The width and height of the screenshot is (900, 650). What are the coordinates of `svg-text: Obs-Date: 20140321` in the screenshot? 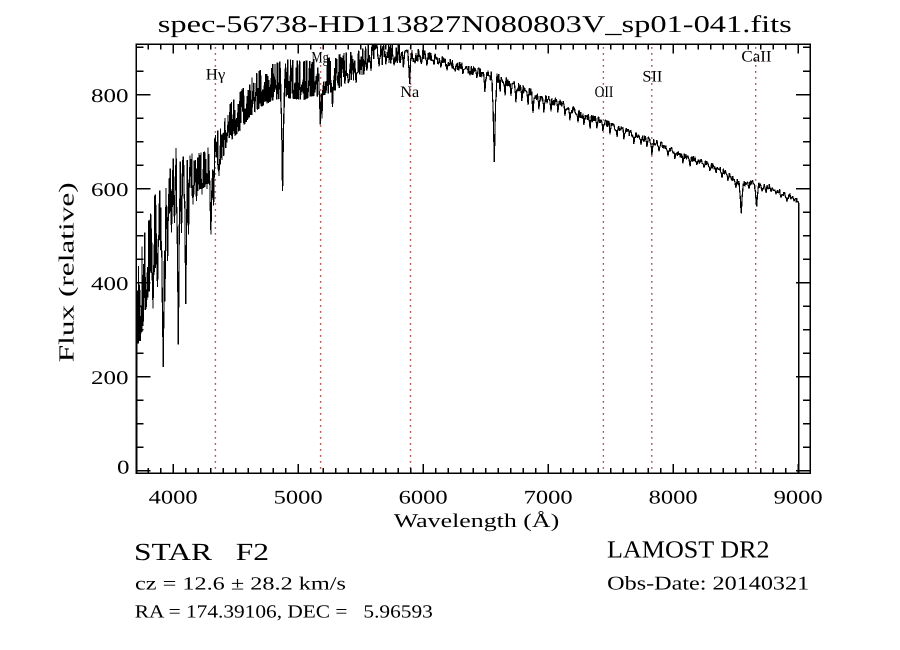 It's located at (708, 583).